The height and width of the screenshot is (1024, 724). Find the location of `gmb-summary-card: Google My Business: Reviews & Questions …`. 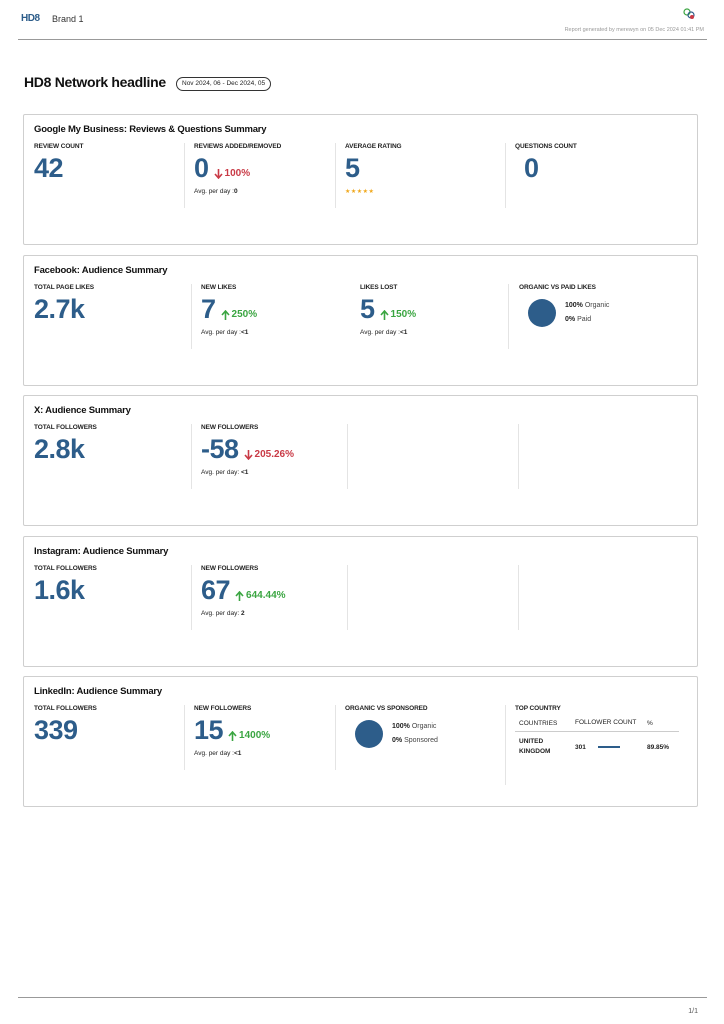

gmb-summary-card: Google My Business: Reviews & Questions … is located at coordinates (360, 179).